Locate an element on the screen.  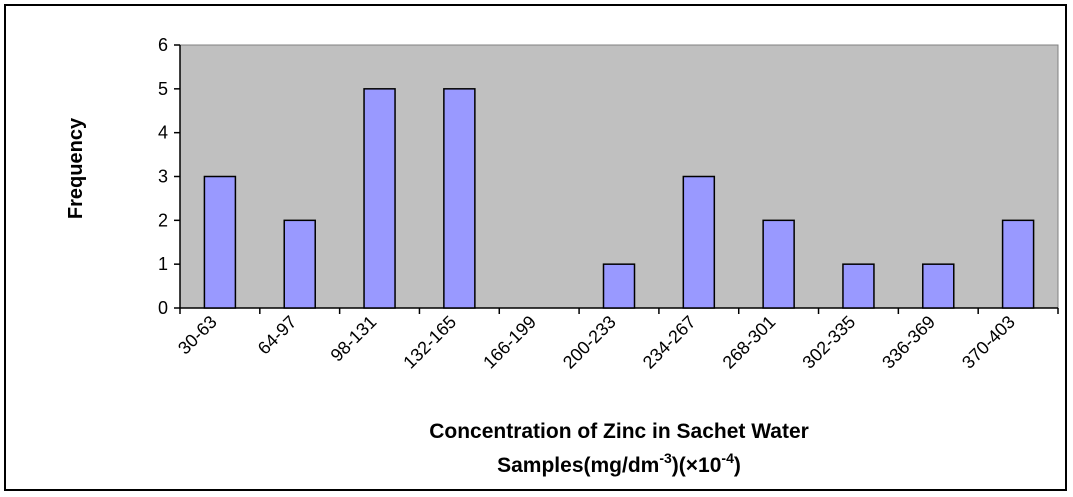
x-axis-label-line2: Samples(mg/dm-3)(×10-4) is located at coordinates (619, 463).